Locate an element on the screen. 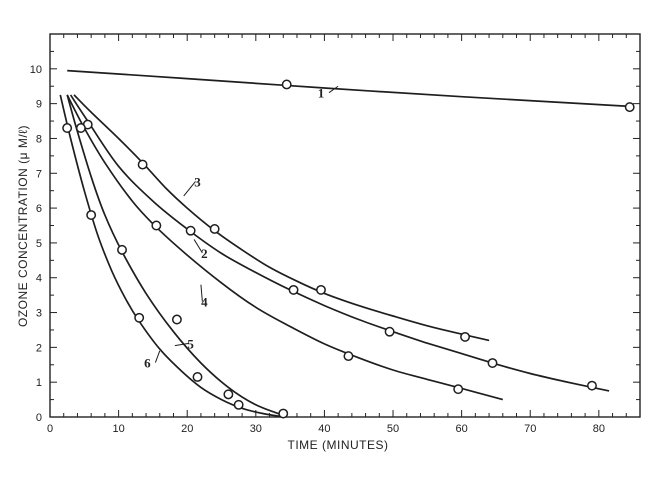  y-tick-label-1: 1 is located at coordinates (39, 383).